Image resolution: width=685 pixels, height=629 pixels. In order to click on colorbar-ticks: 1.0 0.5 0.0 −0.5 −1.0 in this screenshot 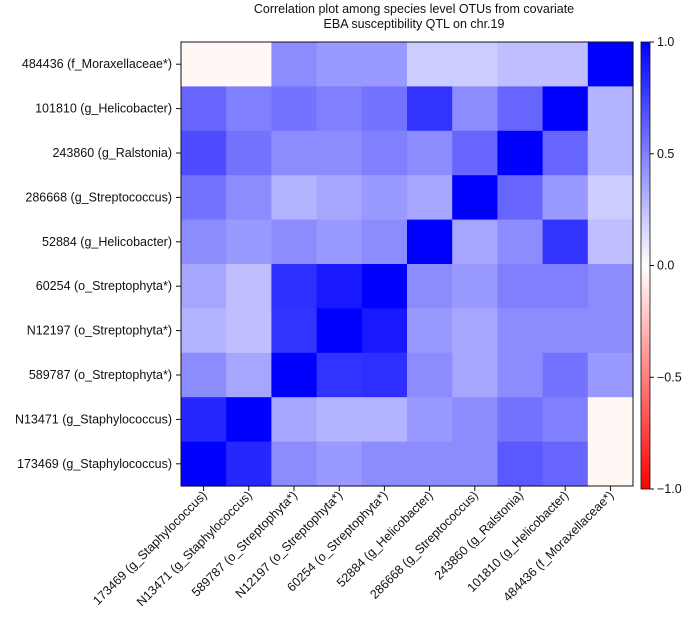, I will do `click(666, 265)`.